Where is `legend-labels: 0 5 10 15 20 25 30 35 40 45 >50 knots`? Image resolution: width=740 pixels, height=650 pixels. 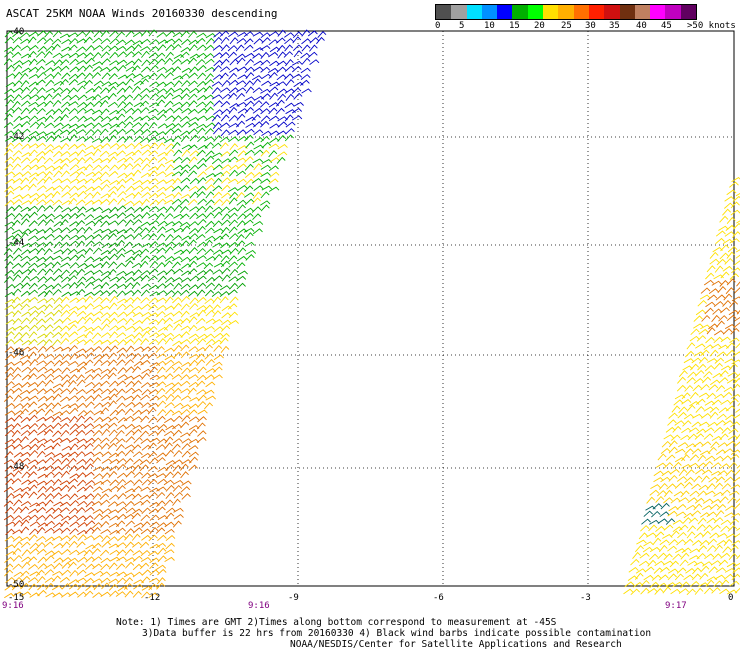 legend-labels: 0 5 10 15 20 25 30 35 40 45 >50 knots is located at coordinates (587, 26).